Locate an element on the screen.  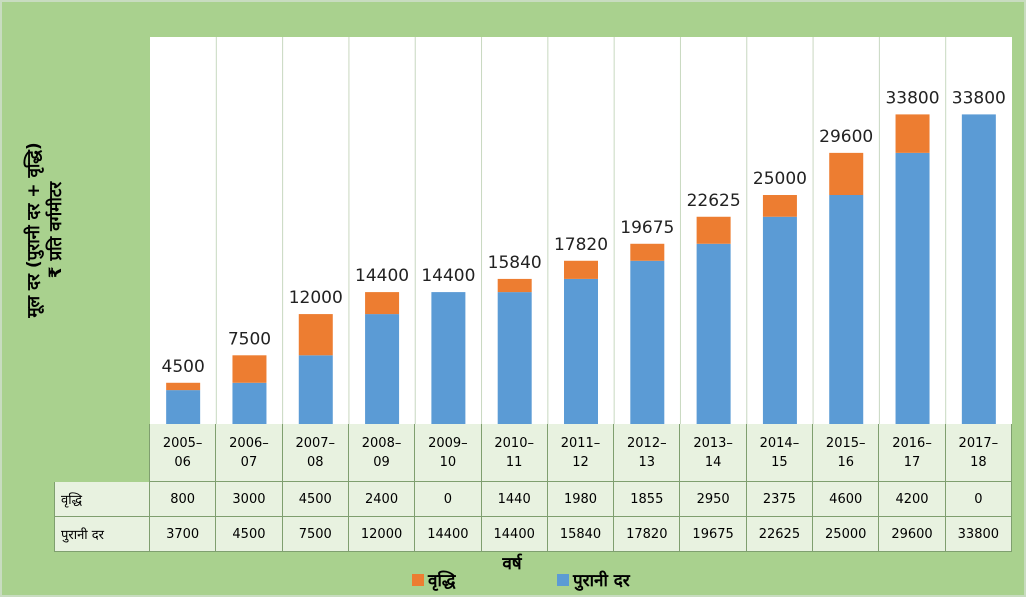
y-axis-title: ₹ प्रति वर्गमीटर is located at coordinates (55, 230).